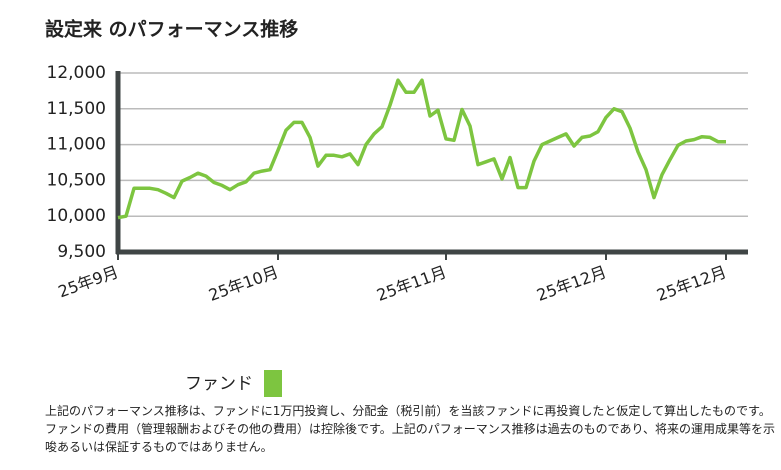 The width and height of the screenshot is (781, 470). What do you see at coordinates (81, 252) in the screenshot?
I see `y-tick-label: 9,500` at bounding box center [81, 252].